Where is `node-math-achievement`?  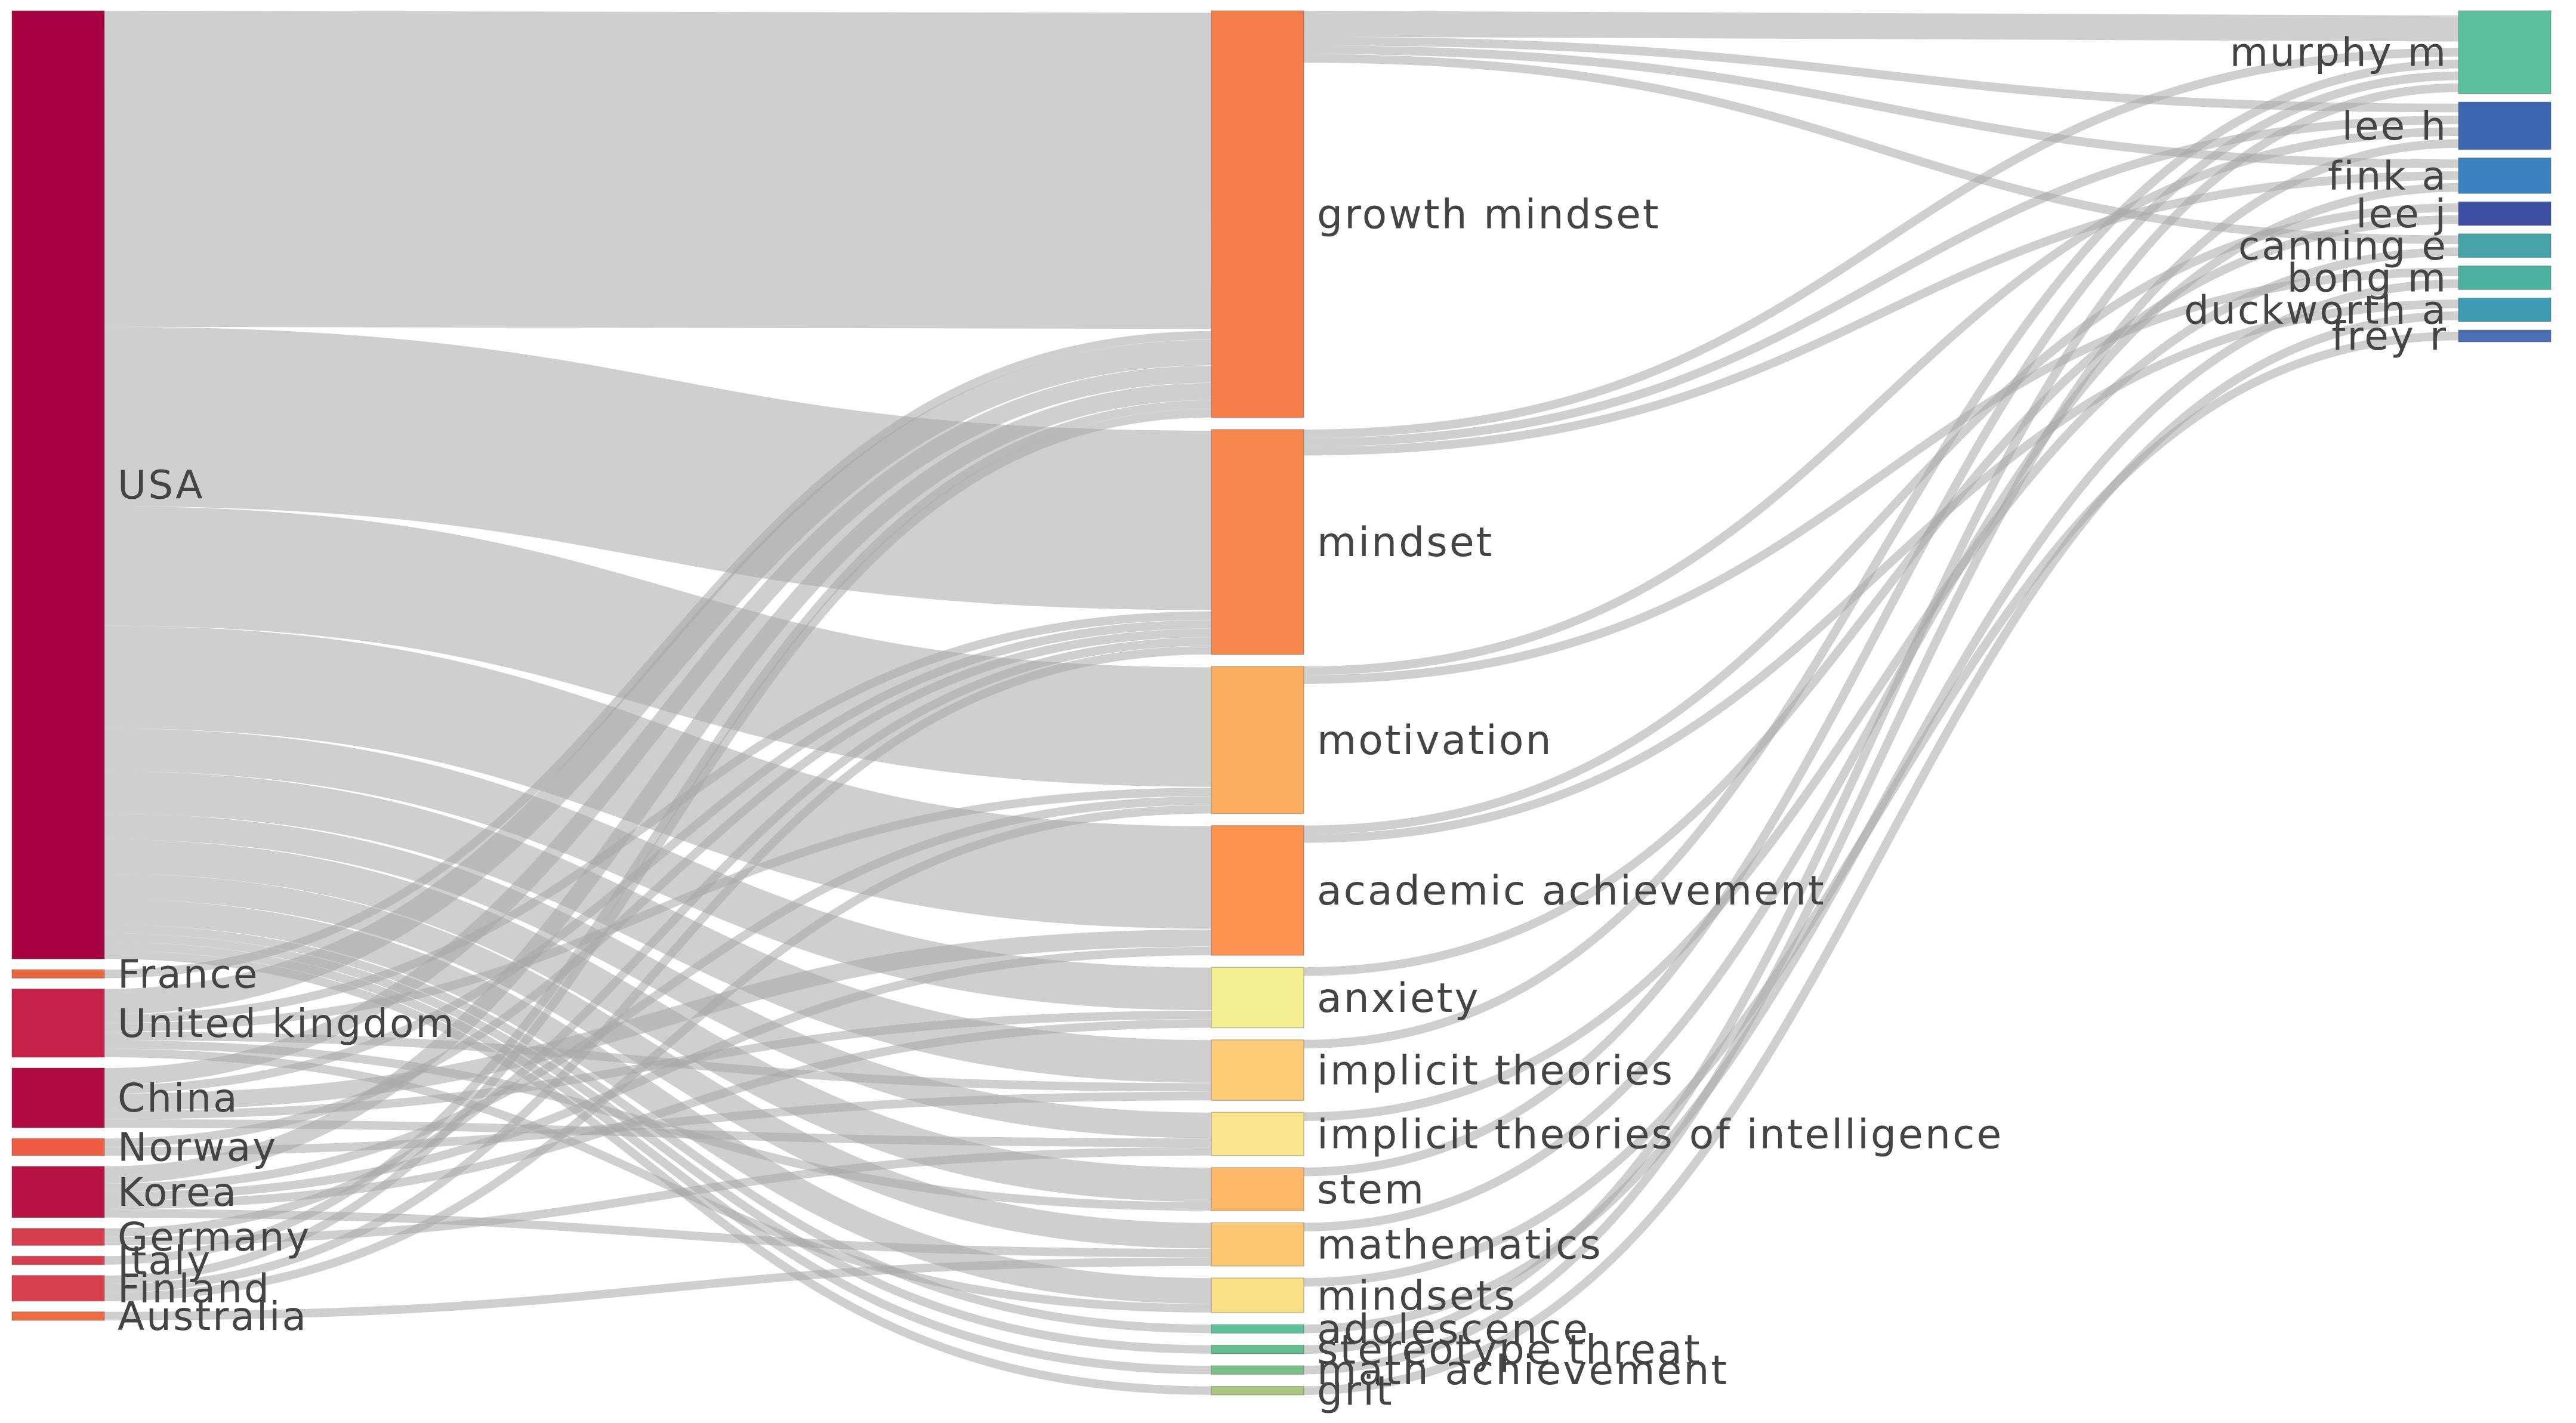
node-math-achievement is located at coordinates (1258, 1370).